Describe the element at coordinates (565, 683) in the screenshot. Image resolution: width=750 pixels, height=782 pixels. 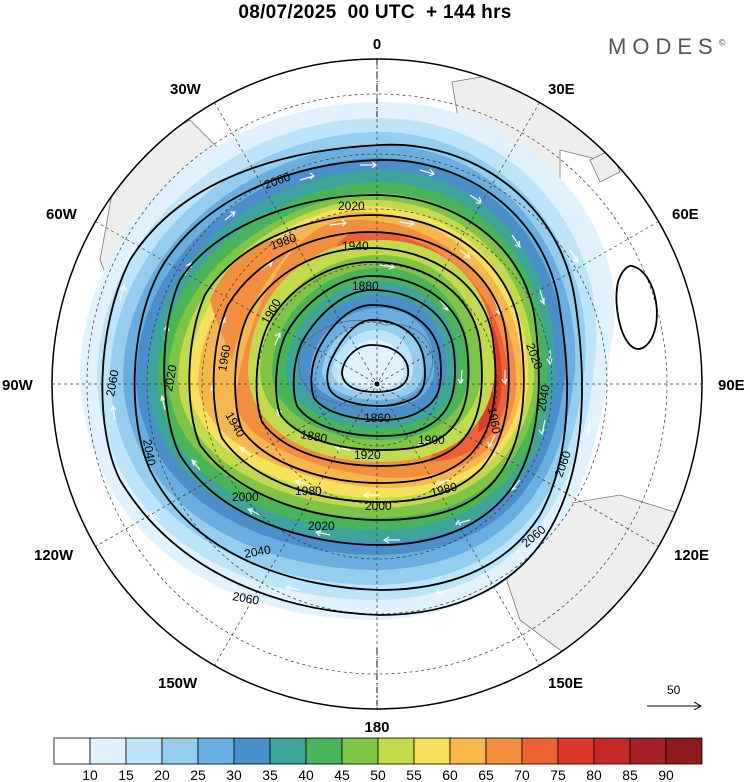
I see `lon-label-150e: 150E` at that location.